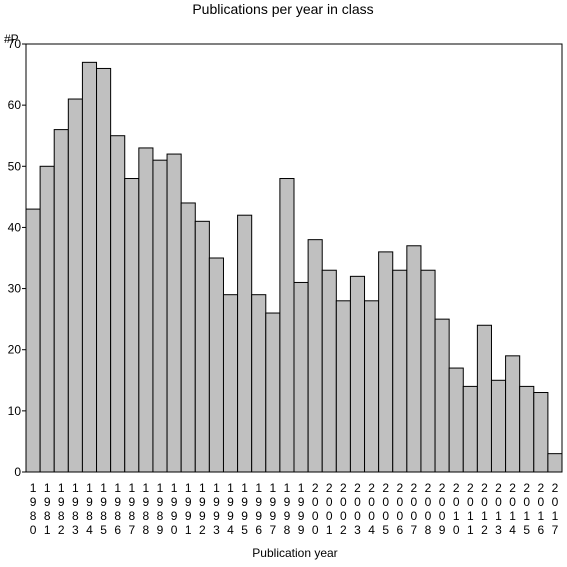  I want to click on y-tick-label: 70, so click(15, 44).